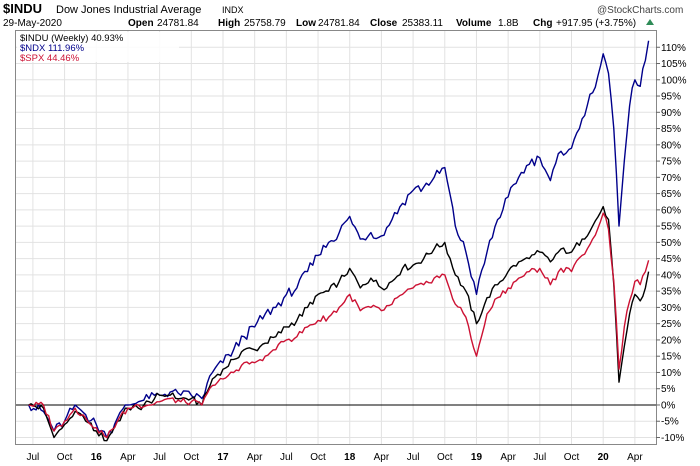  I want to click on legend-entry-ndx: $NDX 111.96%, so click(52, 48).